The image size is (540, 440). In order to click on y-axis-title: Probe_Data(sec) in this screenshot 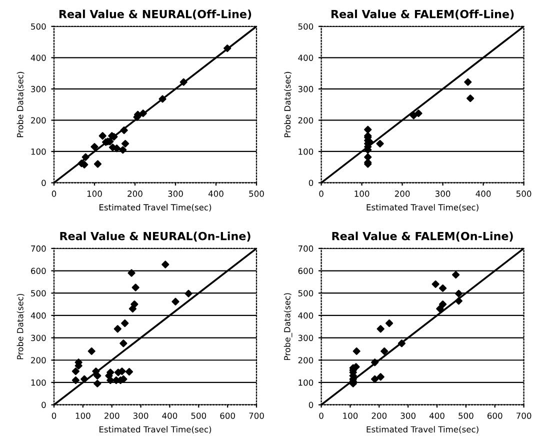, I will do `click(288, 326)`.